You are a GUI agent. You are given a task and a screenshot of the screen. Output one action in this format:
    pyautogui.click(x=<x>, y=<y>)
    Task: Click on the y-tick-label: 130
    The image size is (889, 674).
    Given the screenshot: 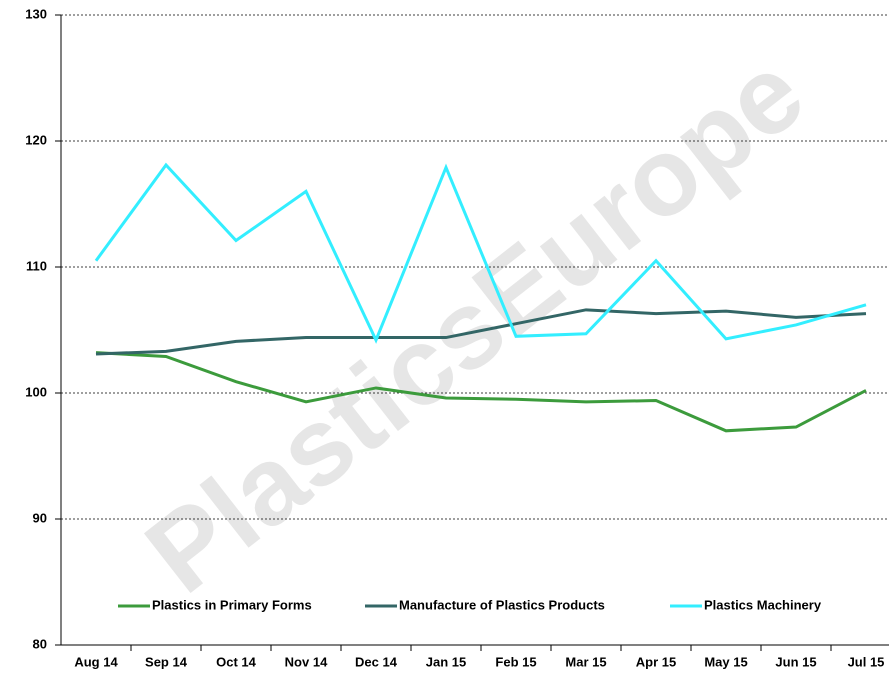 What is the action you would take?
    pyautogui.click(x=36, y=13)
    